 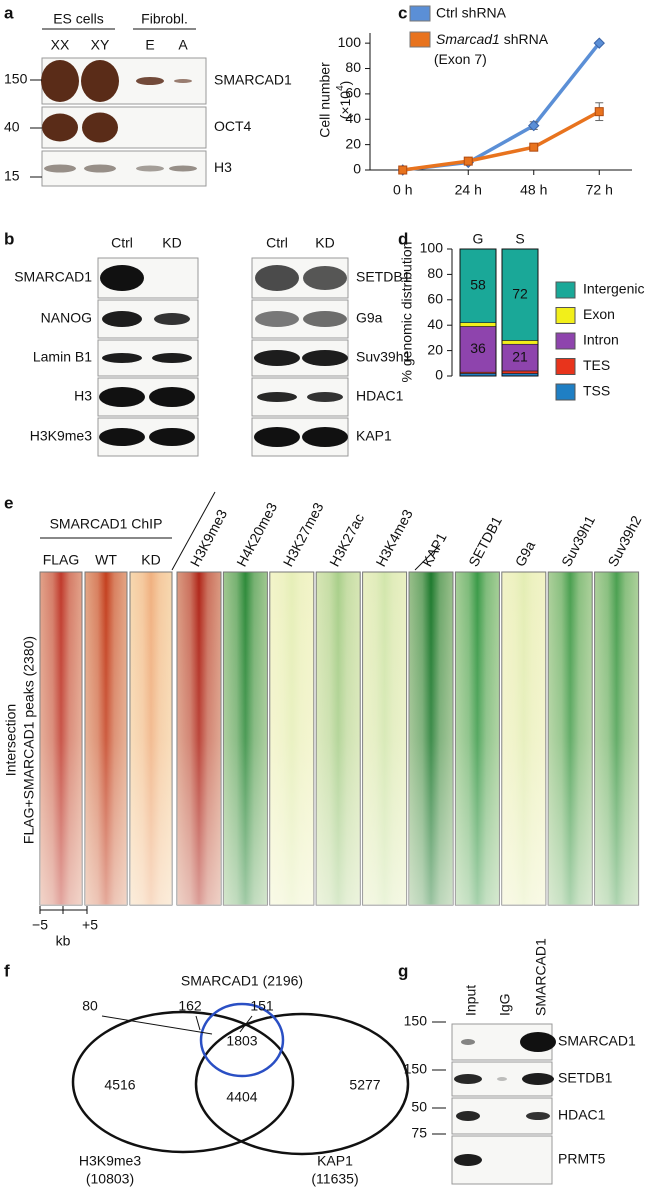 What do you see at coordinates (62, 357) in the screenshot?
I see `protein-label: Lamin B1` at bounding box center [62, 357].